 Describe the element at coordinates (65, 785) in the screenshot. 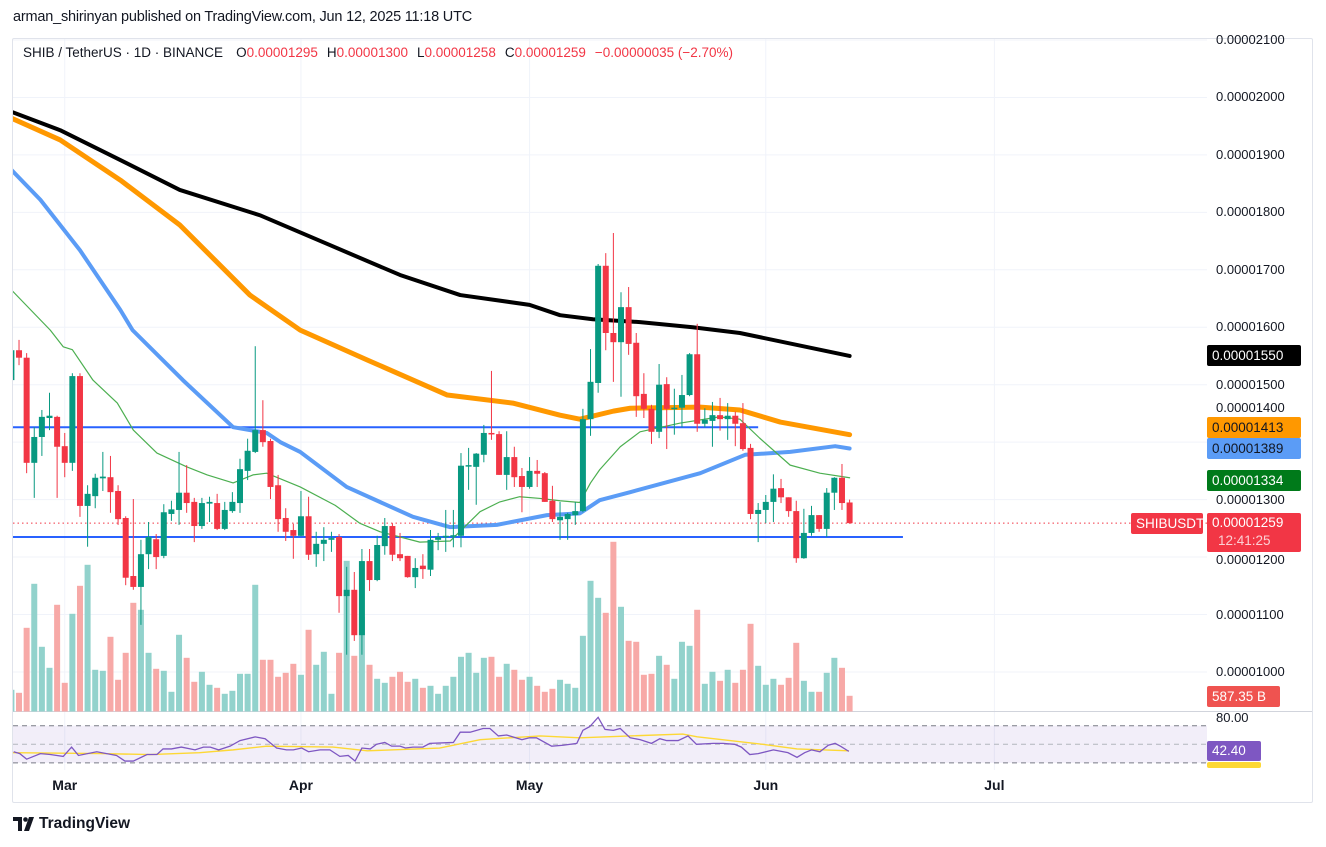

I see `time-axis-label: Mar` at that location.